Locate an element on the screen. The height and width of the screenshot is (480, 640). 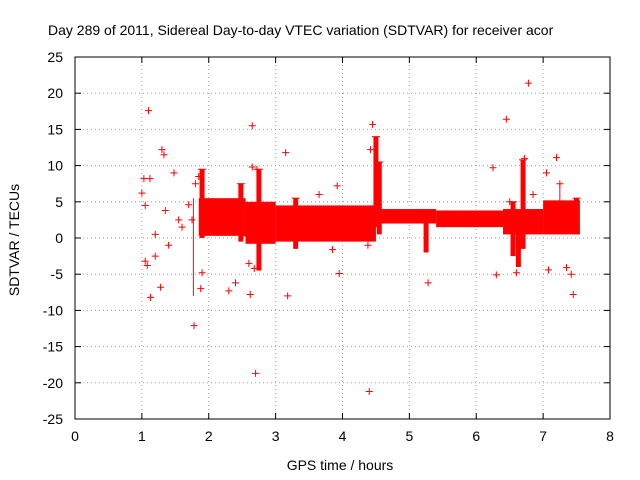
x-tick-label: 5 is located at coordinates (409, 436).